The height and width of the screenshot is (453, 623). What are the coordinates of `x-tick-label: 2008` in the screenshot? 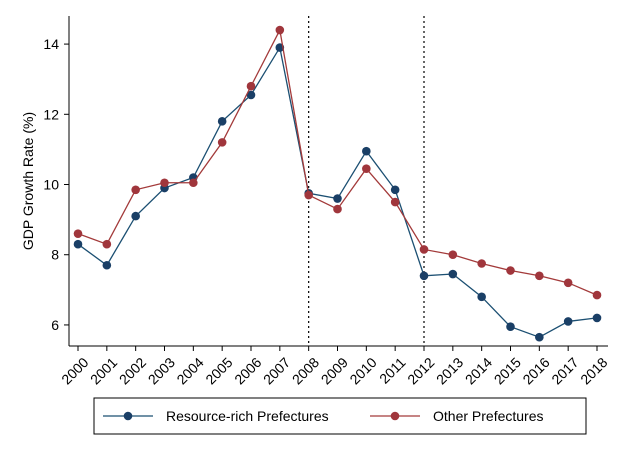 It's located at (305, 370).